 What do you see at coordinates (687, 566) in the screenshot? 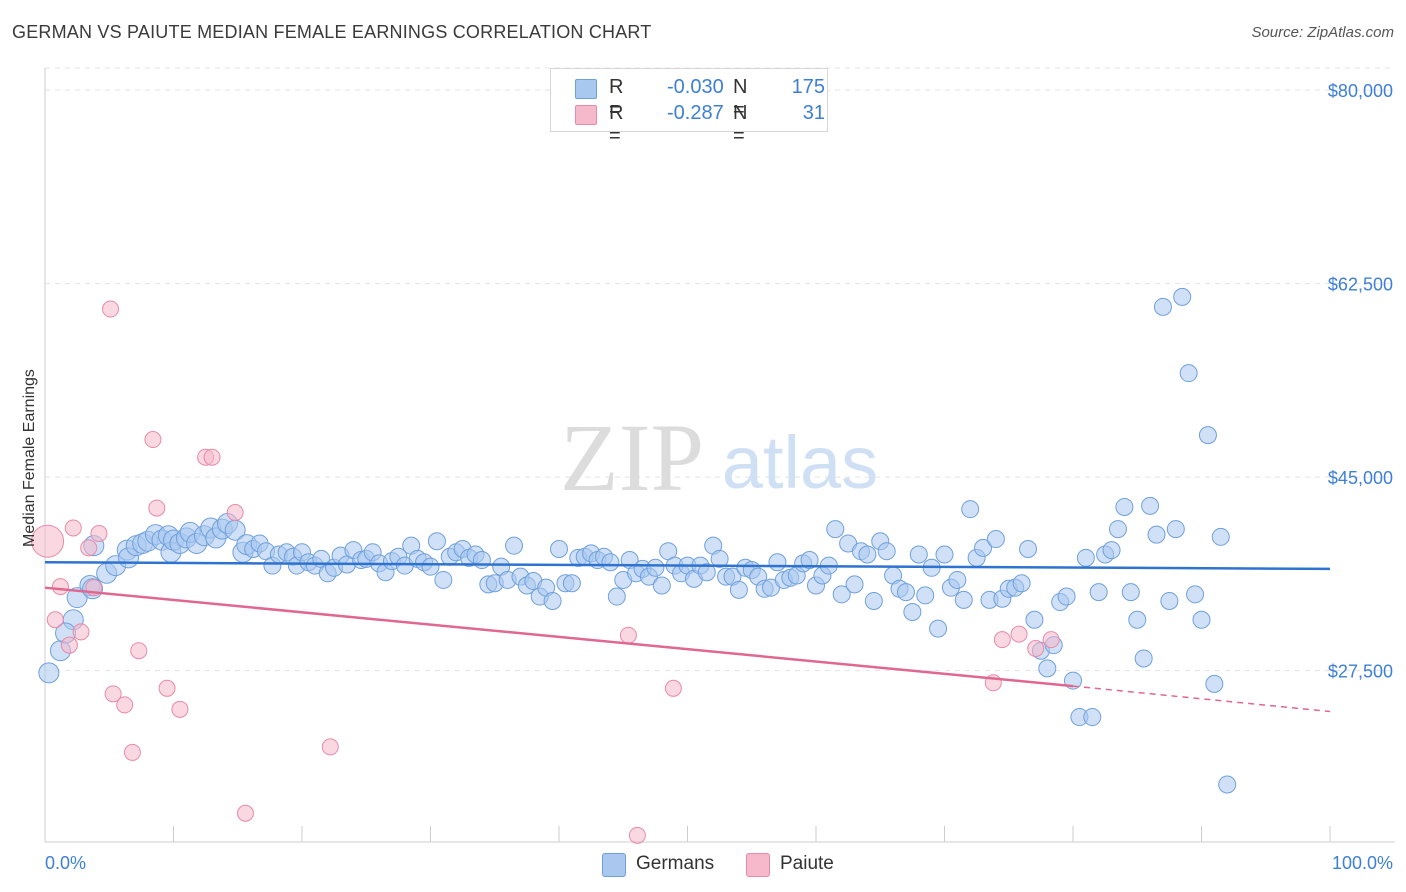
I see `germans-trendline` at bounding box center [687, 566].